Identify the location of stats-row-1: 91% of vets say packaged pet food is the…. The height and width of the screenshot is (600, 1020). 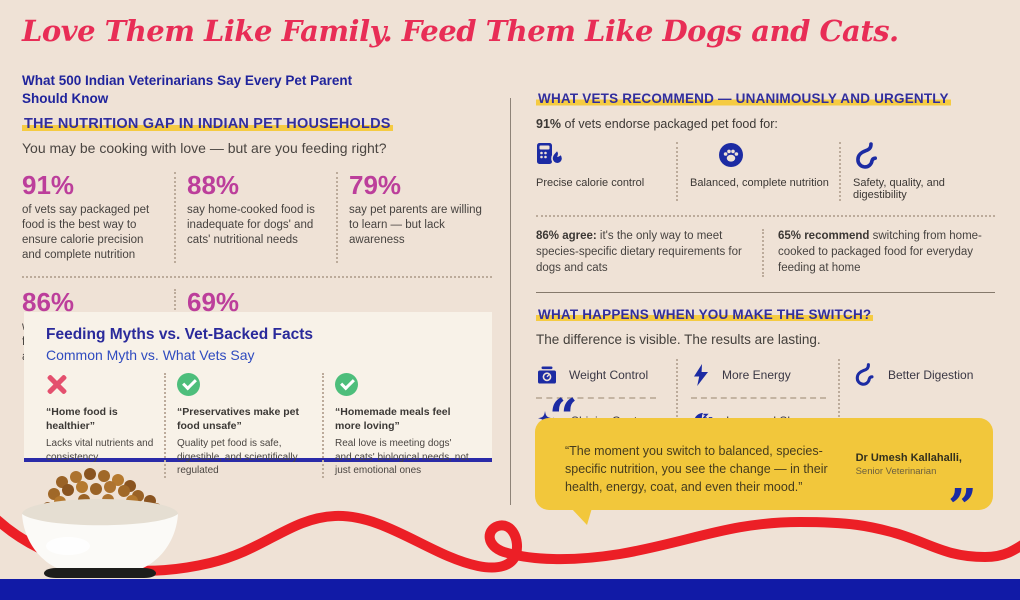
(257, 217).